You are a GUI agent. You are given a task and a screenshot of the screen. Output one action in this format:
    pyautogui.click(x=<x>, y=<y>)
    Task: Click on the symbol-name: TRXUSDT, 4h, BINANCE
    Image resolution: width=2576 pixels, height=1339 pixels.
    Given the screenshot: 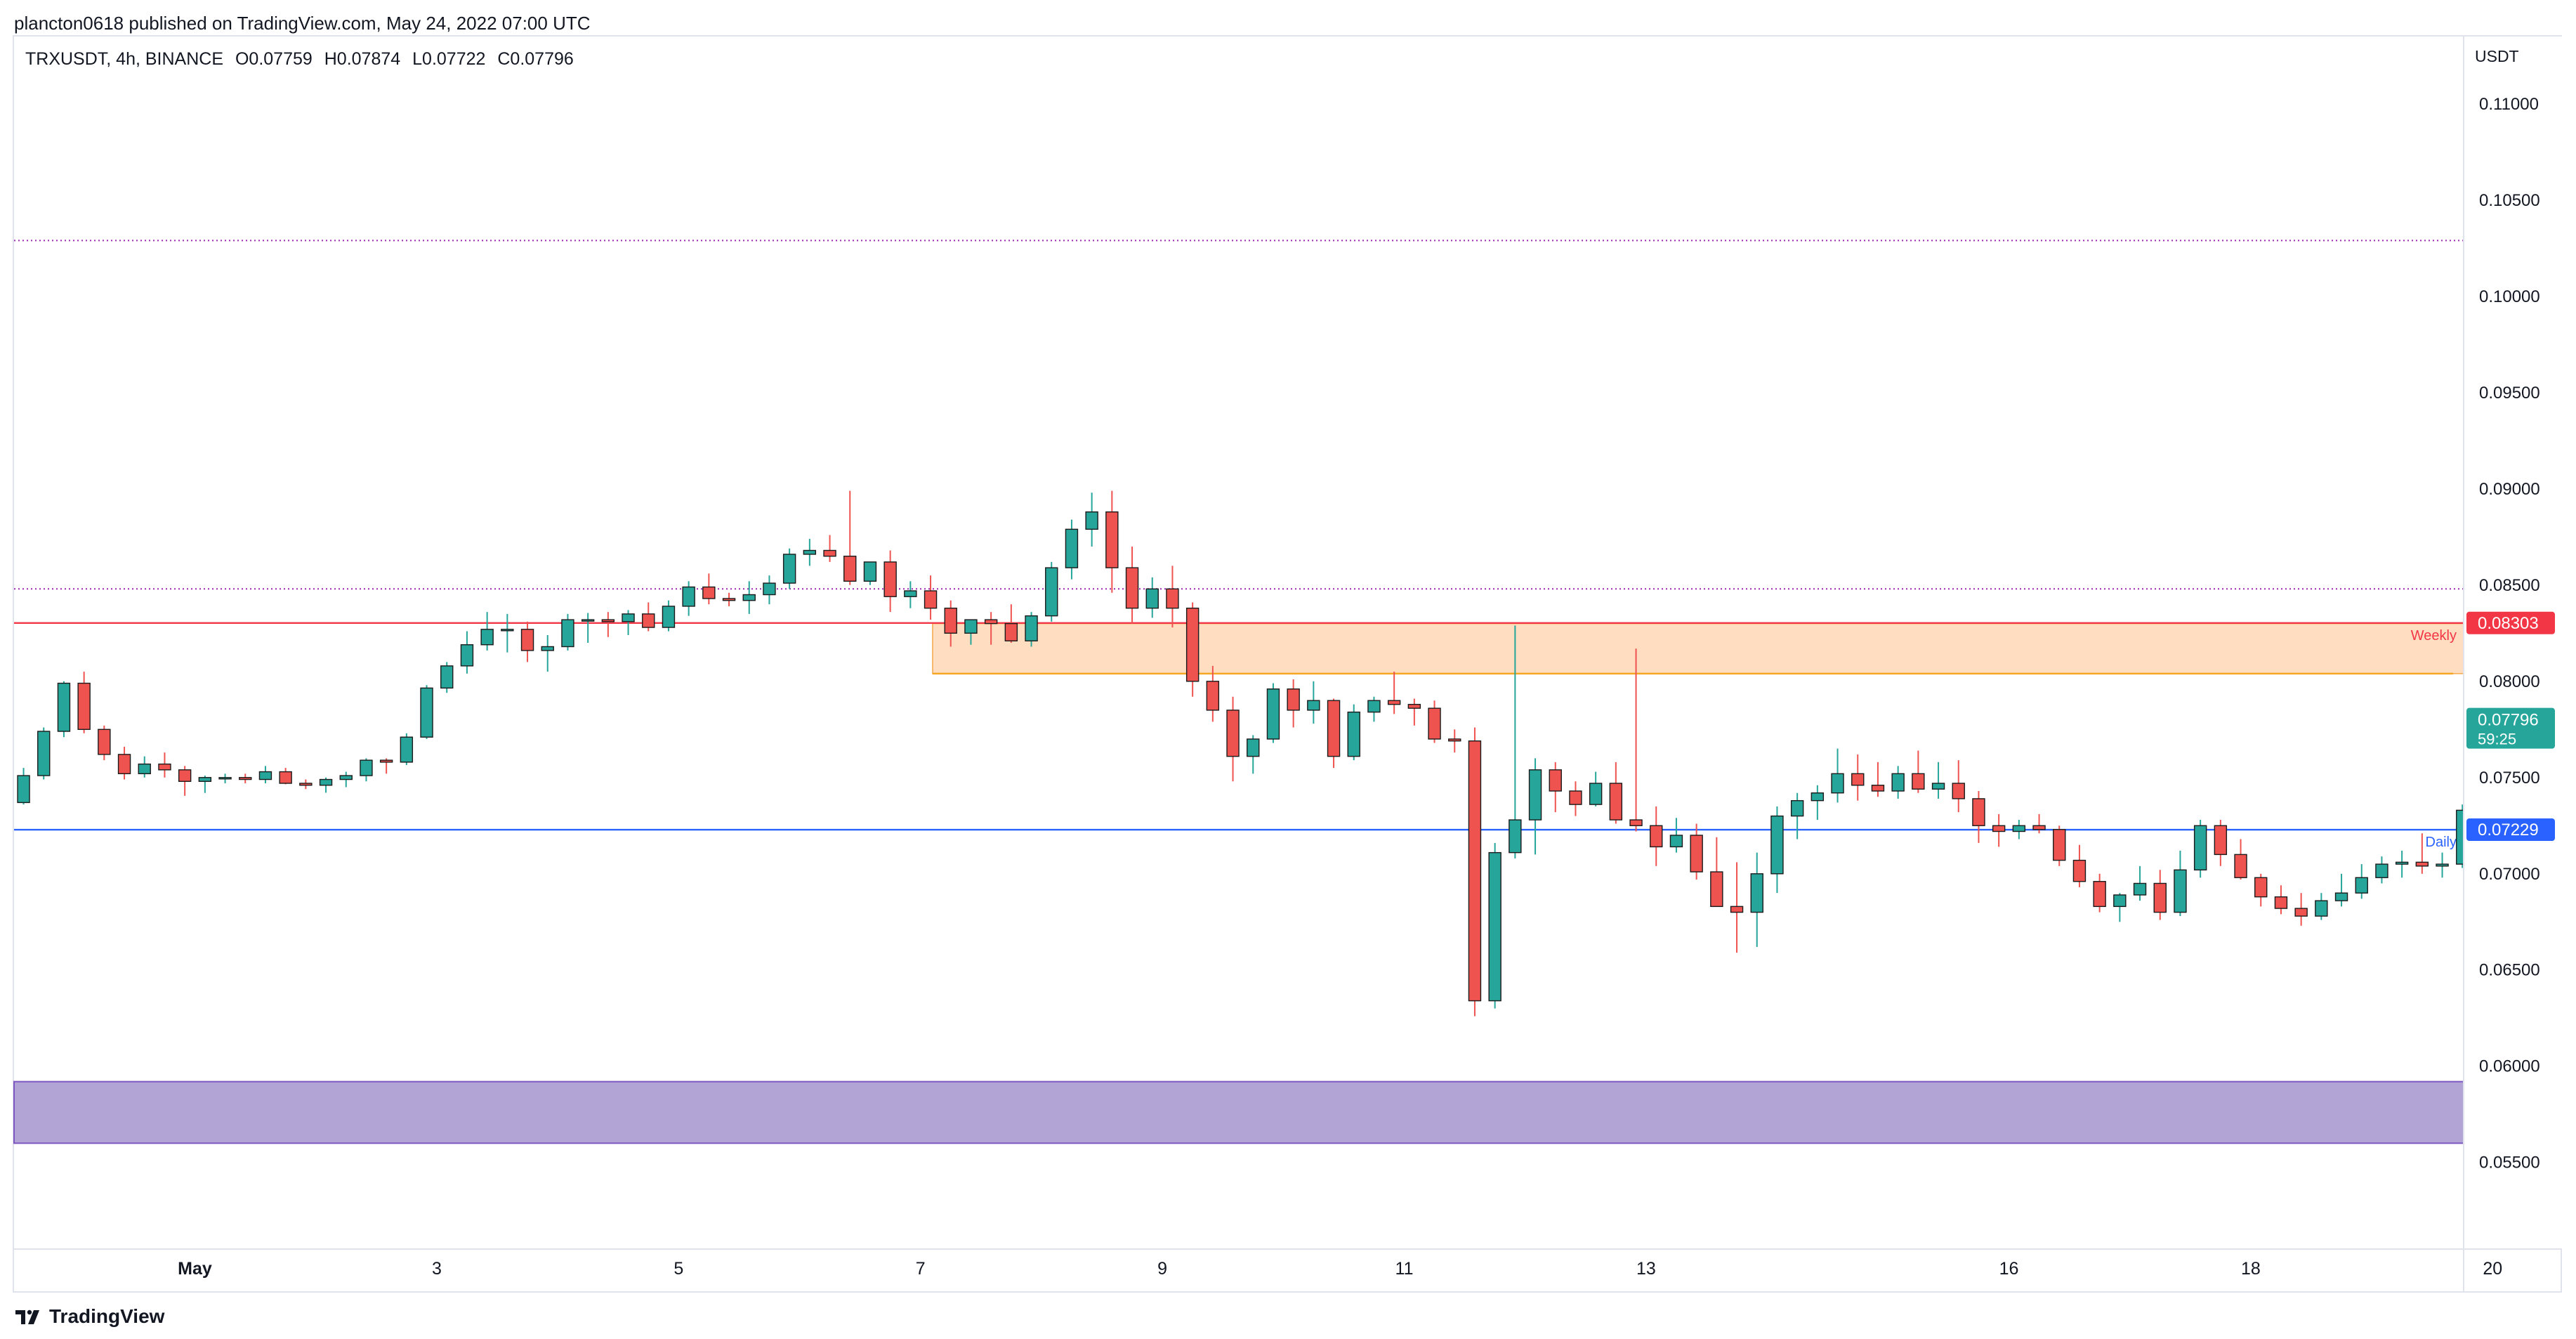 What is the action you would take?
    pyautogui.click(x=124, y=59)
    